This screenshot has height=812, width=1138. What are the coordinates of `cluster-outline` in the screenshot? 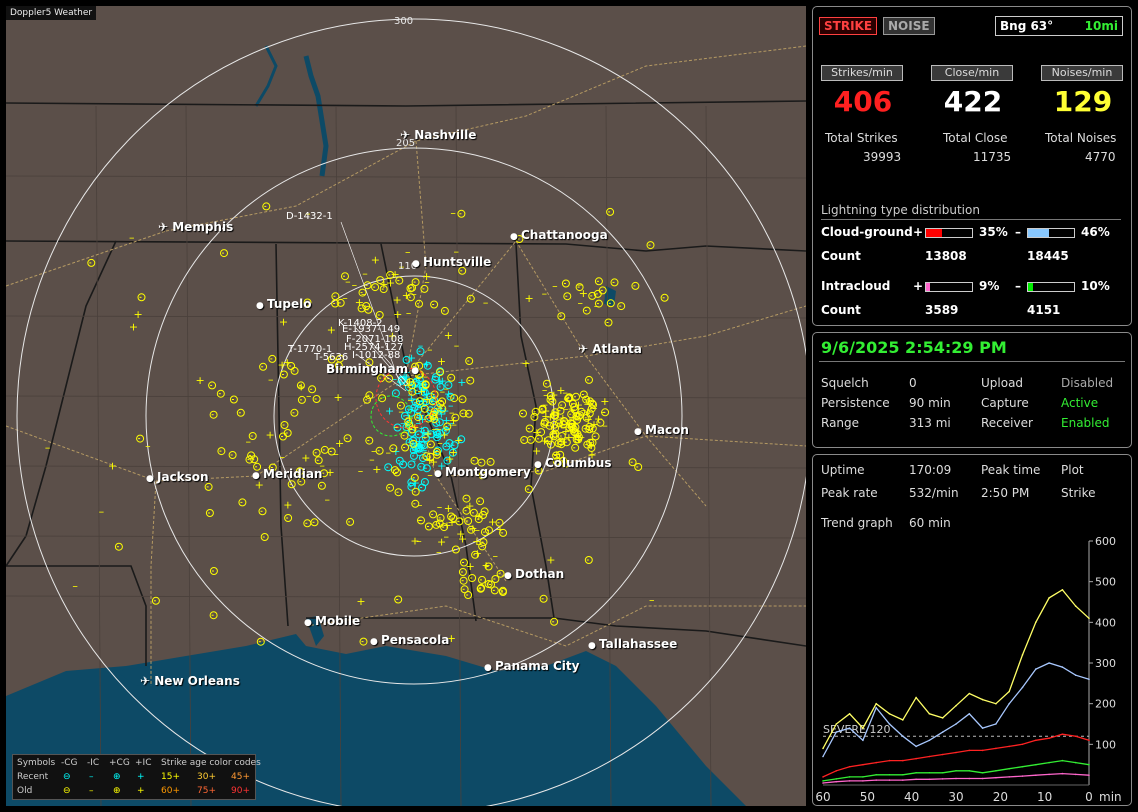 It's located at (391, 416).